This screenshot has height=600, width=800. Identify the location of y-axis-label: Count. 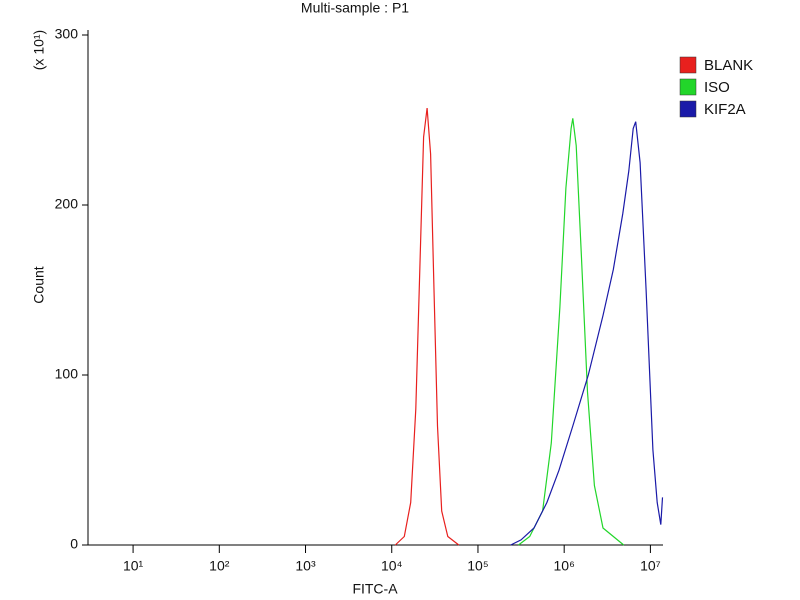
(39, 284).